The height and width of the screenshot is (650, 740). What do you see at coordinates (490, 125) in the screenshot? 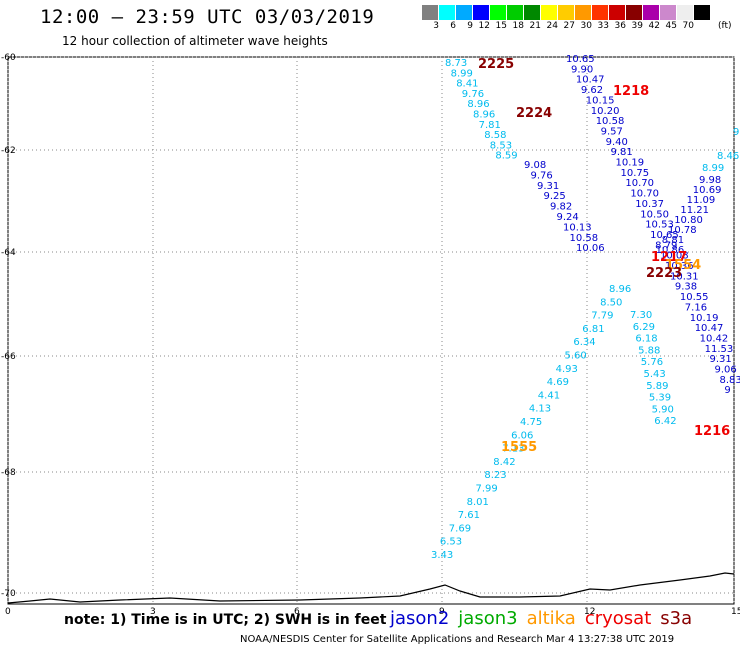
I see `wave-height-value: 7.81` at bounding box center [490, 125].